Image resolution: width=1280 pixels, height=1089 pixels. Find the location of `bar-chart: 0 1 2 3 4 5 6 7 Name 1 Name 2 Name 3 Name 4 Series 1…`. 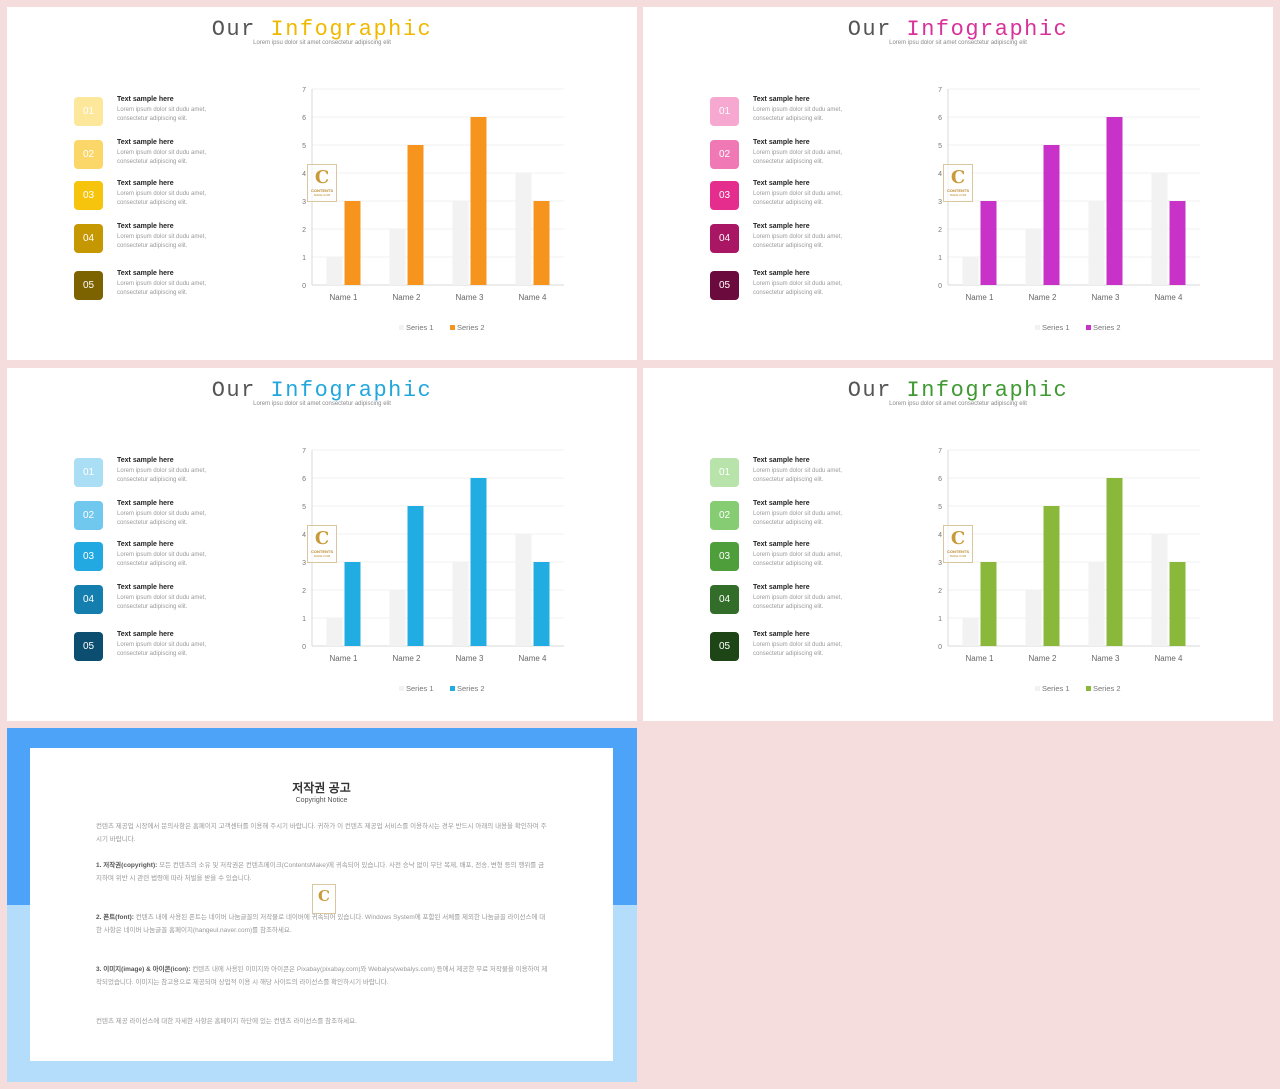

bar-chart: 0 1 2 3 4 5 6 7 Name 1 Name 2 Name 3 Name 4 Series 1… is located at coordinates (433, 570).